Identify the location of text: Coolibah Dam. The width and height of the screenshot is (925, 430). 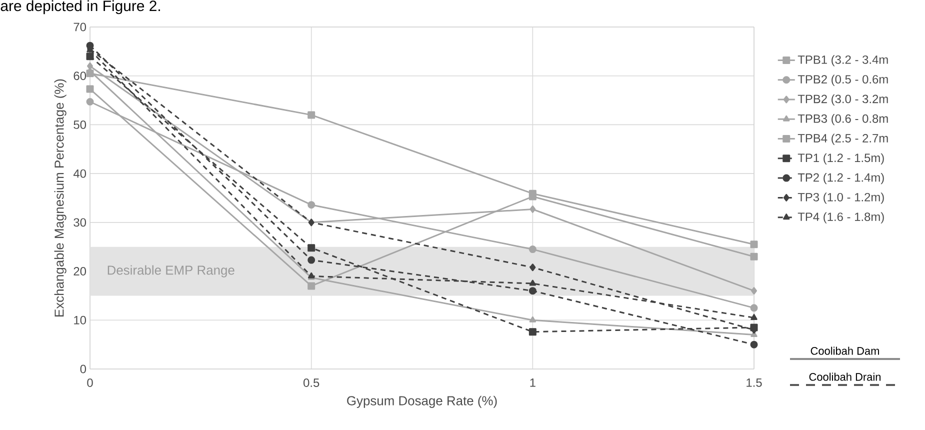
(844, 350).